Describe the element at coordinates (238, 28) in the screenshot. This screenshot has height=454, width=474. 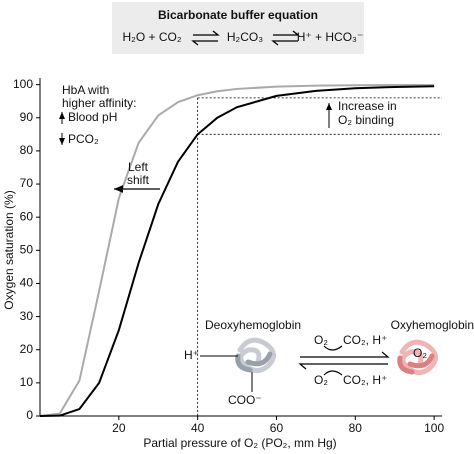
I see `equation-box` at that location.